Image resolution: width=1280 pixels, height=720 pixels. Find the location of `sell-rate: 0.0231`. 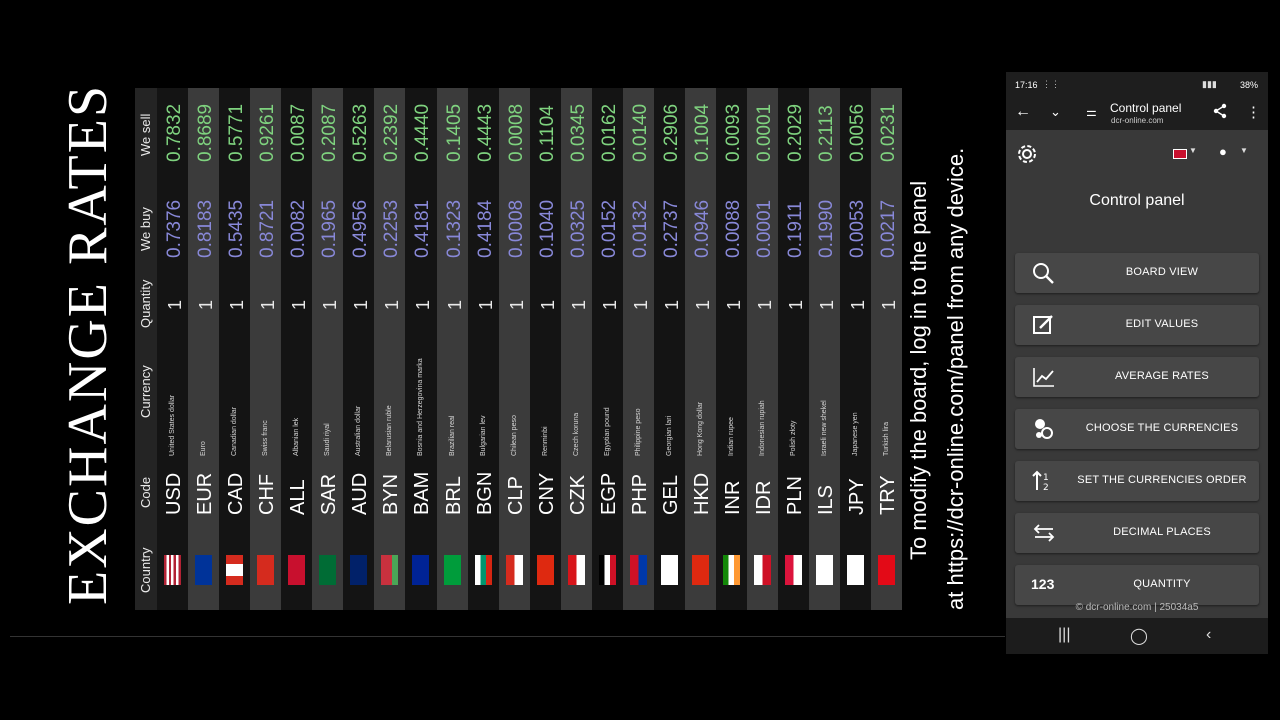

sell-rate: 0.0231 is located at coordinates (889, 132).